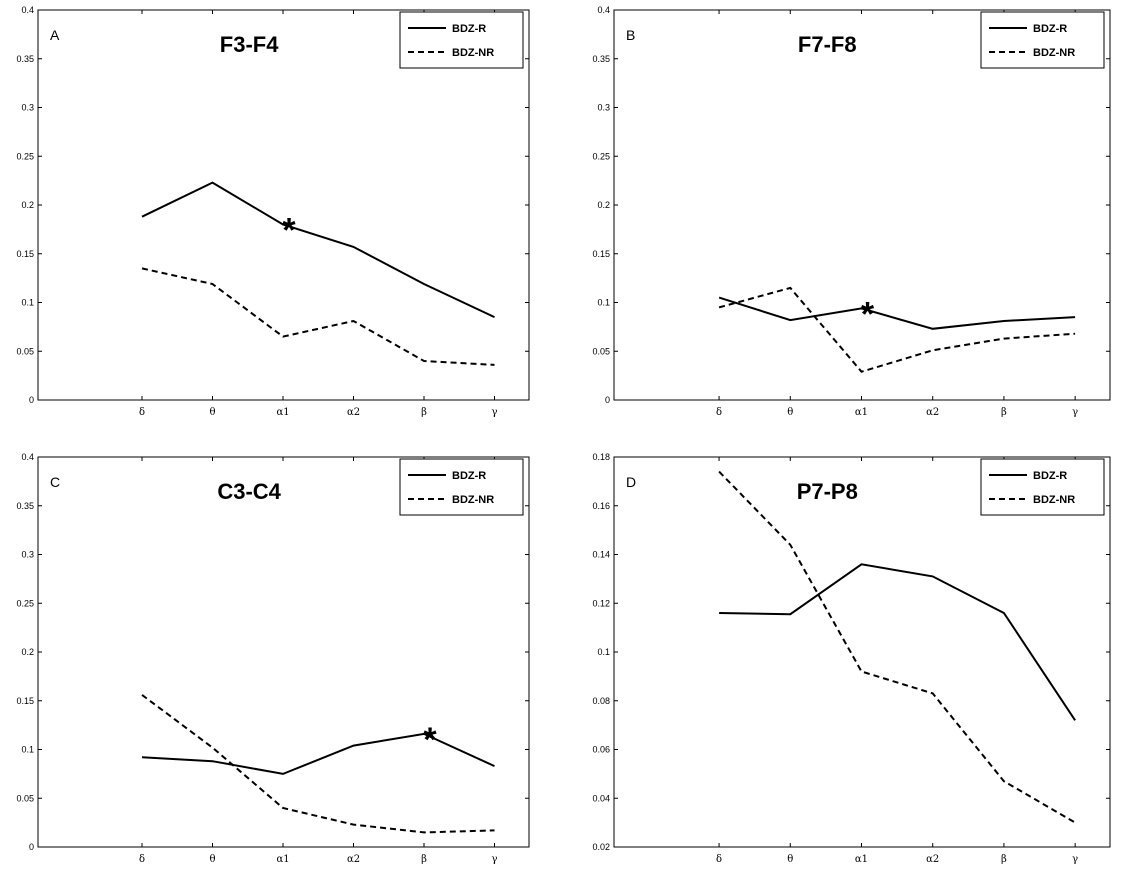 The height and width of the screenshot is (870, 1132). Describe the element at coordinates (631, 482) in the screenshot. I see `panel-letter: D` at that location.